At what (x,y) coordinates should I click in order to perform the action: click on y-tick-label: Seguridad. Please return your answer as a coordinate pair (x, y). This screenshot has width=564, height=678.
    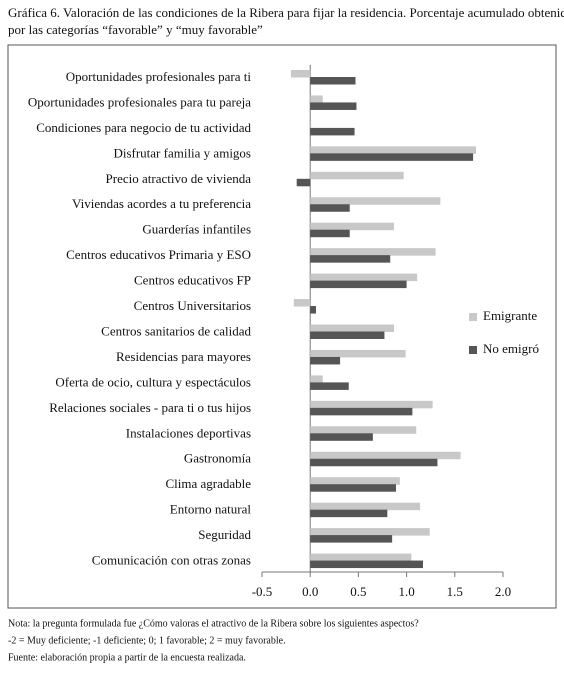
    Looking at the image, I should click on (224, 534).